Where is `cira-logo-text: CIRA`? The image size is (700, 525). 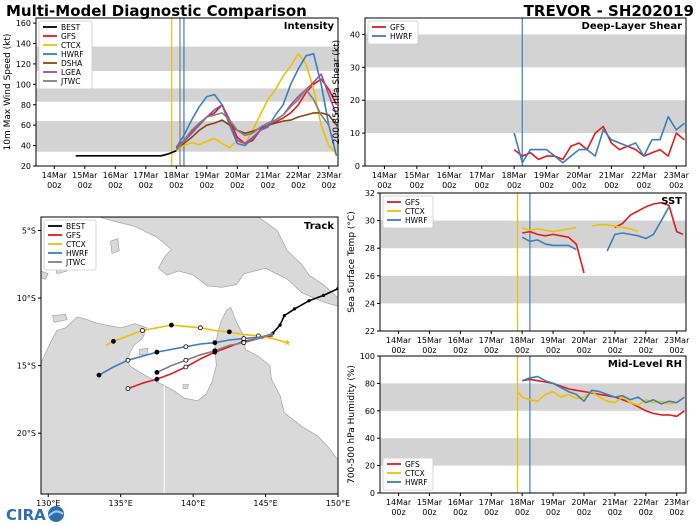
cira-logo-text: CIRA is located at coordinates (26, 515).